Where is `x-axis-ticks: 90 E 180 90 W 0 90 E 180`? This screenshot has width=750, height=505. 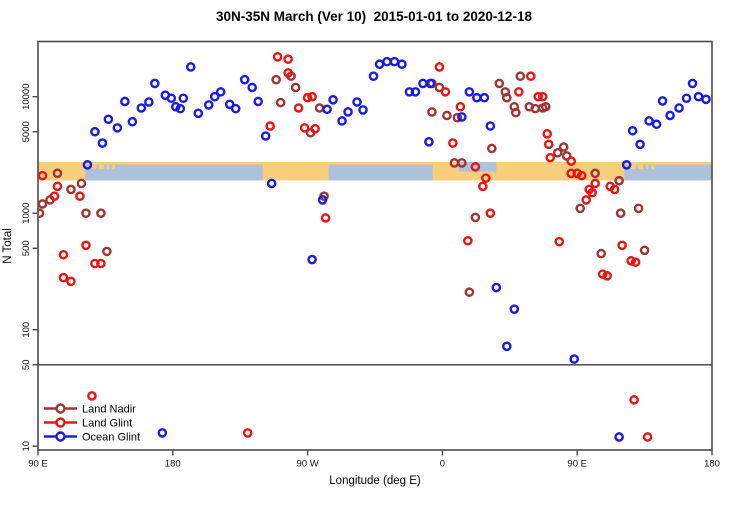 x-axis-ticks: 90 E 180 90 W 0 90 E 180 is located at coordinates (374, 460).